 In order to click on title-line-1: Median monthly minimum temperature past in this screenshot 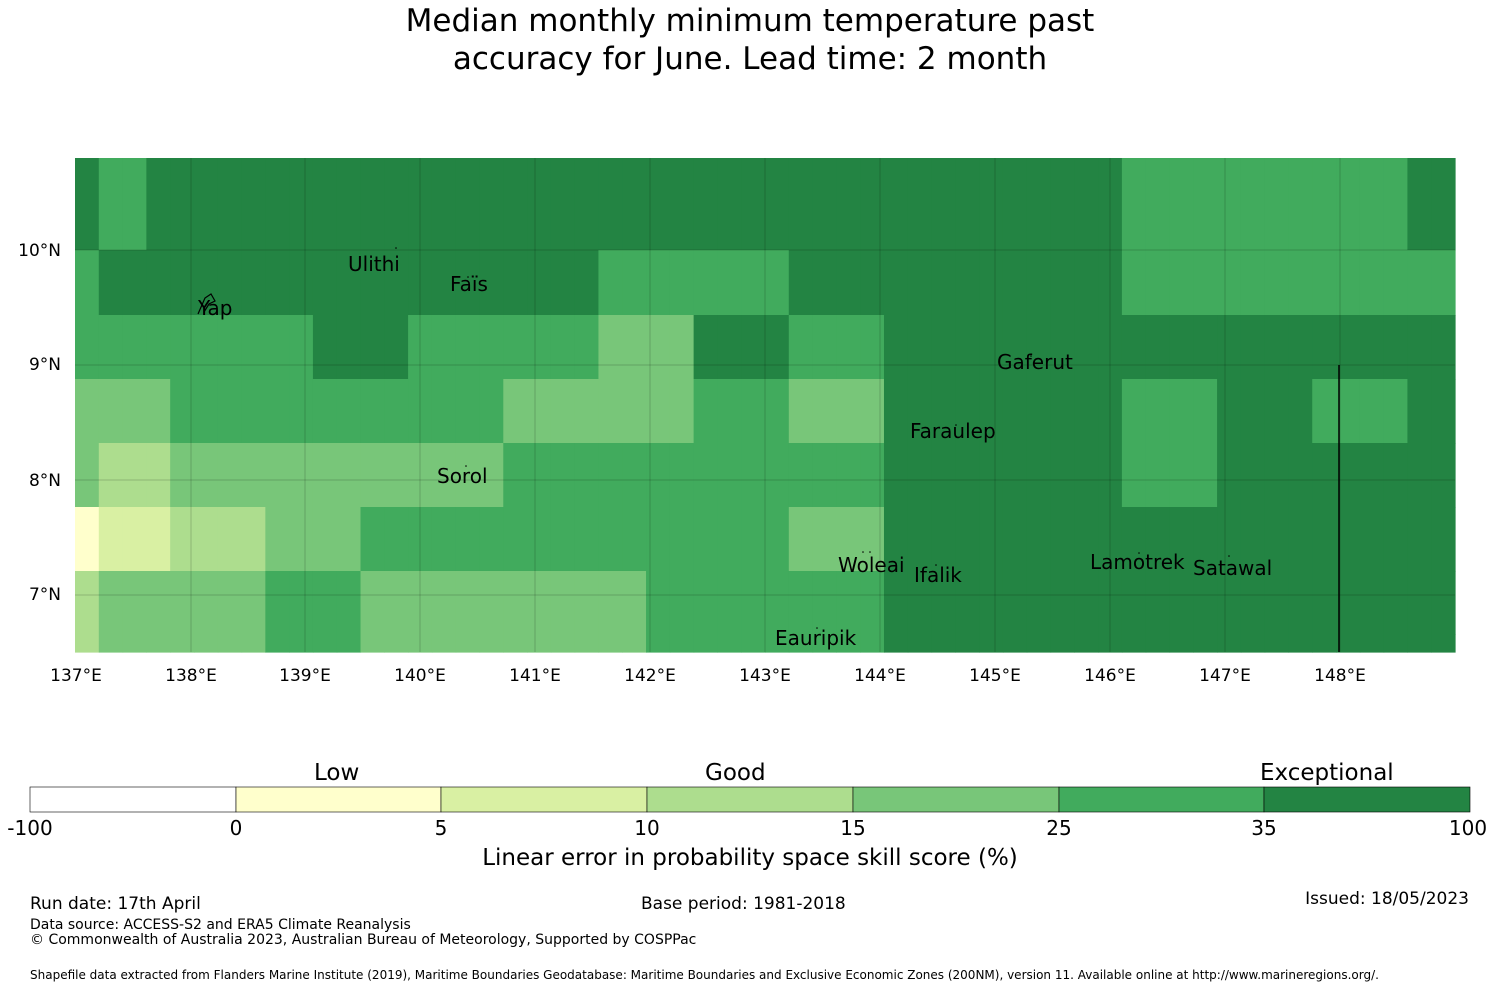, I will do `click(750, 21)`.